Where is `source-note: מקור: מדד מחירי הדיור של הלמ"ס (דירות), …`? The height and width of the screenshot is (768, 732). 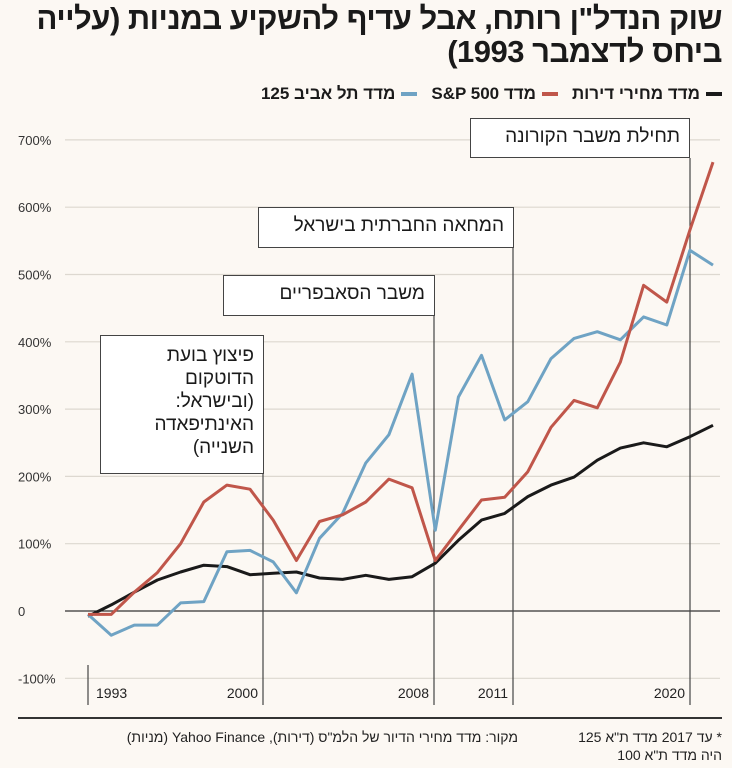
source-note: מקור: מדד מחירי הדיור של הלמ"ס (דירות), … is located at coordinates (322, 737).